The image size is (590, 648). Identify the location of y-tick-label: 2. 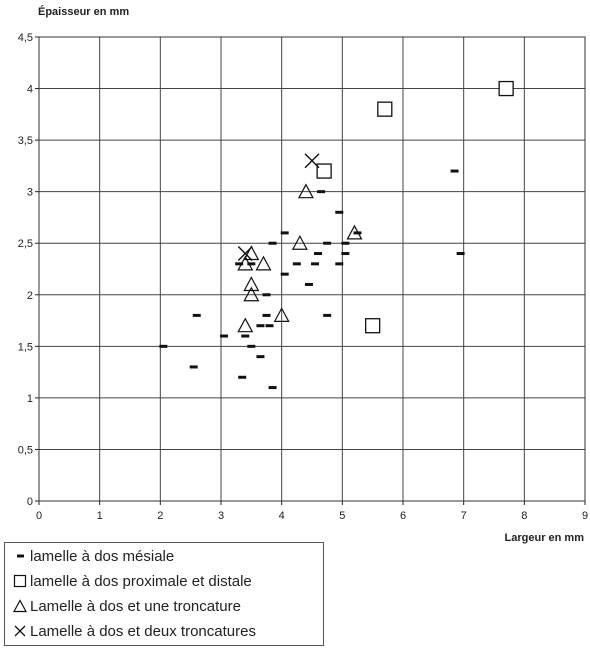
(30, 296).